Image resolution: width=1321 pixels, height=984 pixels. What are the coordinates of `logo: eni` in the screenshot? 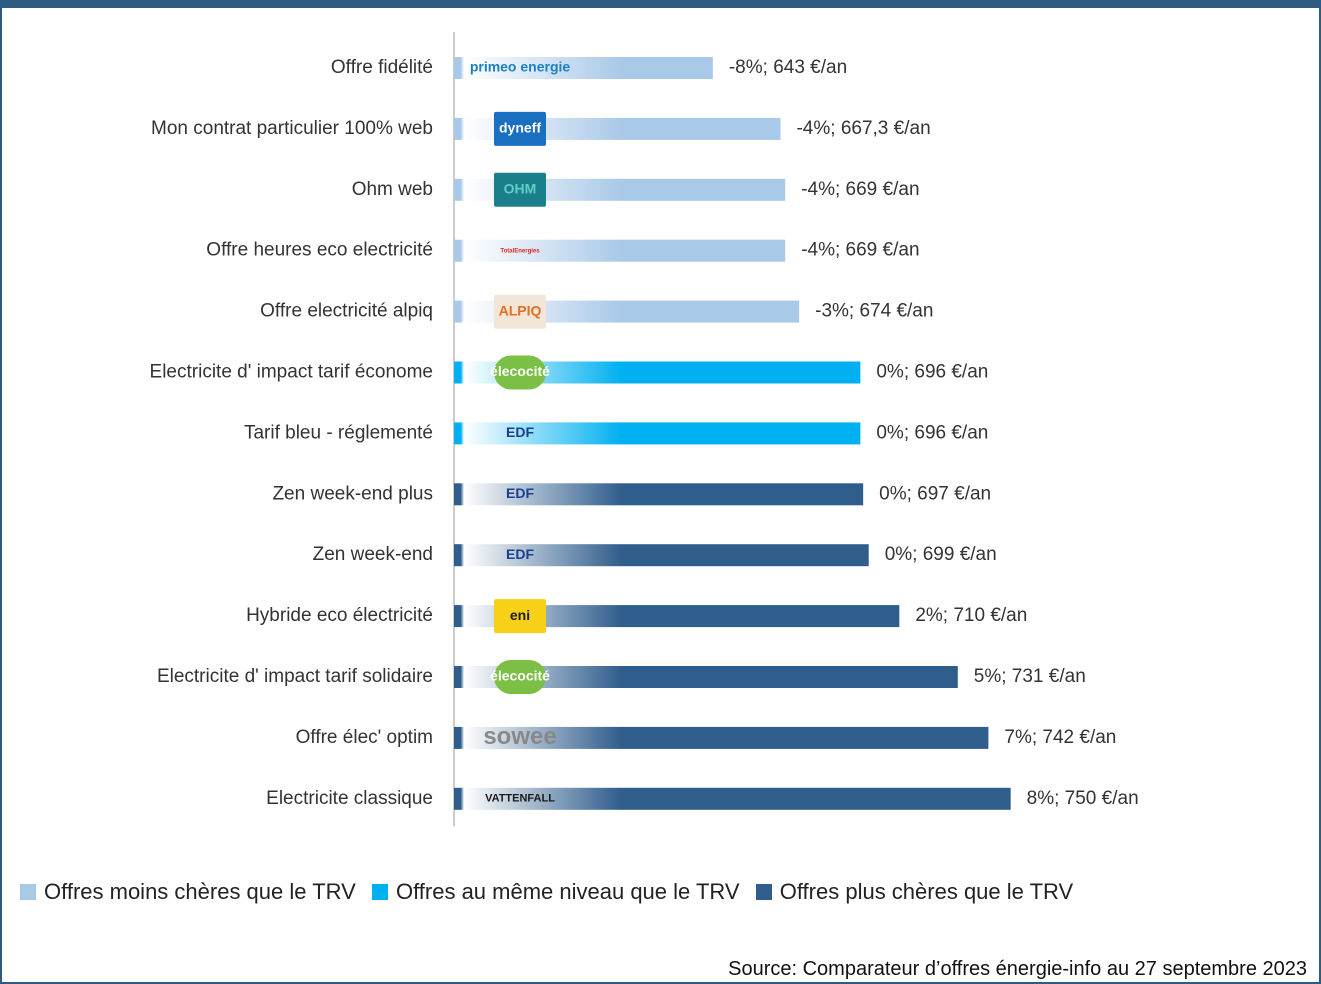 It's located at (520, 615).